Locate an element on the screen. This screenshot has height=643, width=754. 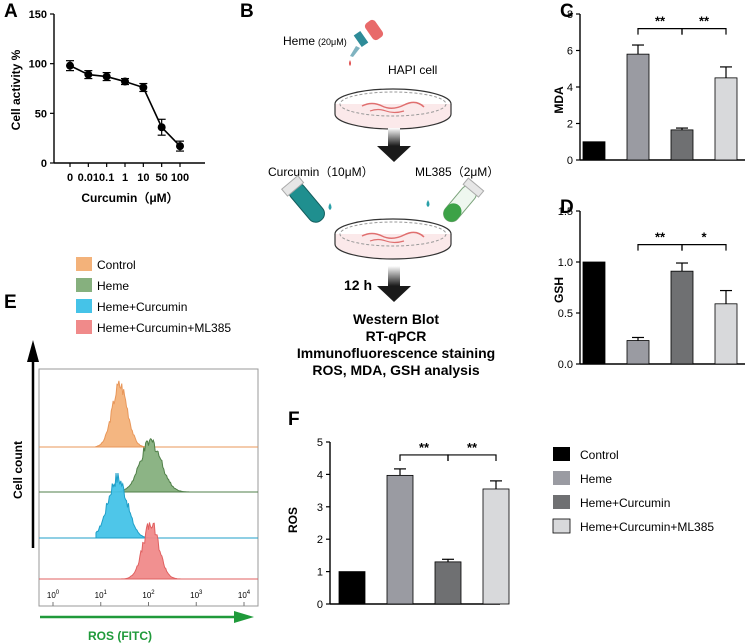
hapi-cell-label: HAPI cell is located at coordinates (412, 70).